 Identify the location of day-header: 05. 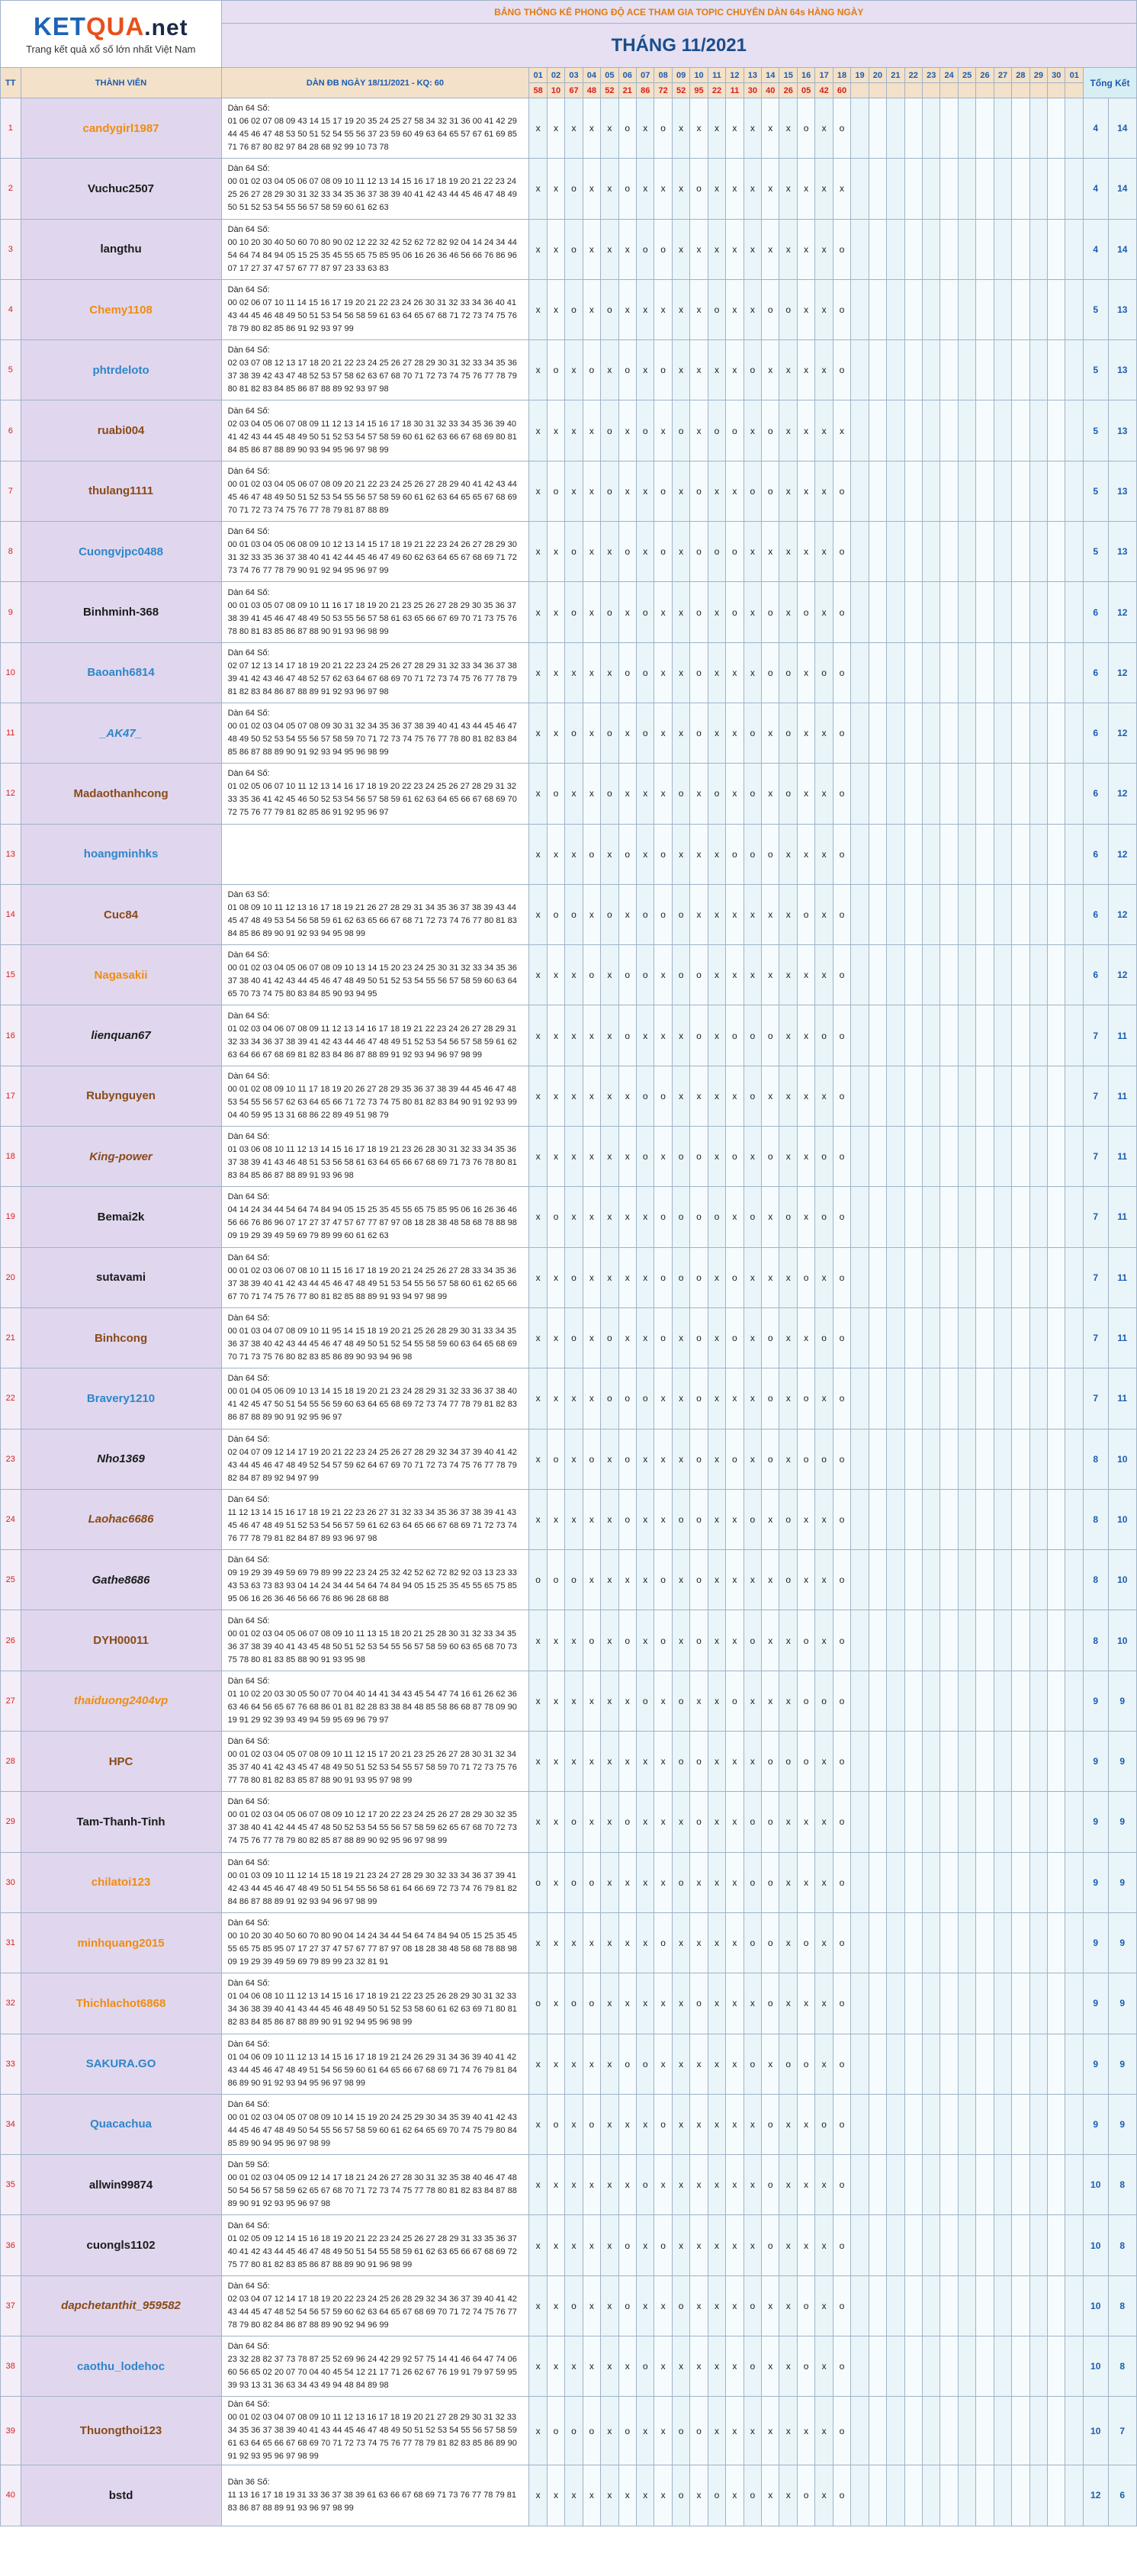
(609, 75).